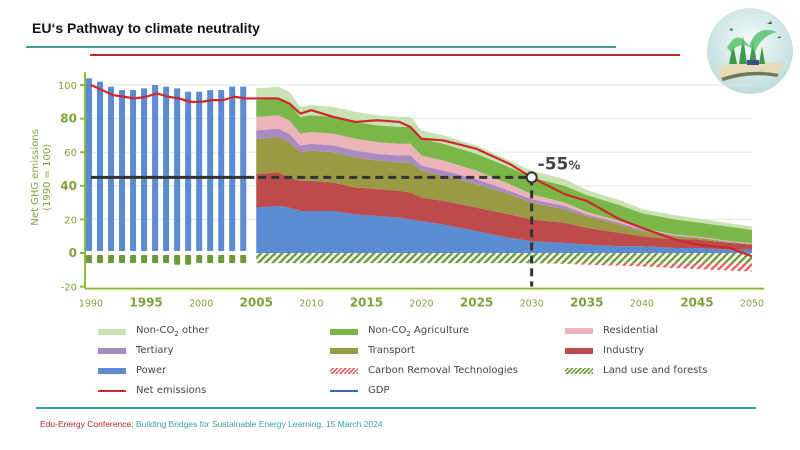  What do you see at coordinates (132, 370) in the screenshot?
I see `legend-item-power: Power` at bounding box center [132, 370].